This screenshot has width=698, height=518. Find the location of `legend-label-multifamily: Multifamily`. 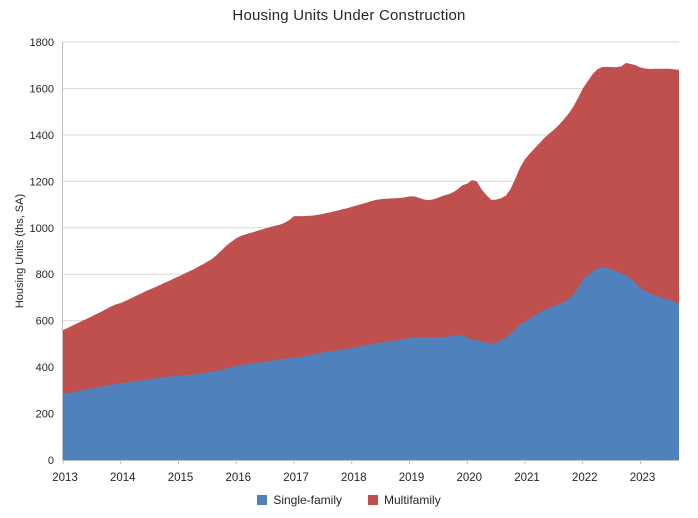

legend-label-multifamily: Multifamily is located at coordinates (412, 500).